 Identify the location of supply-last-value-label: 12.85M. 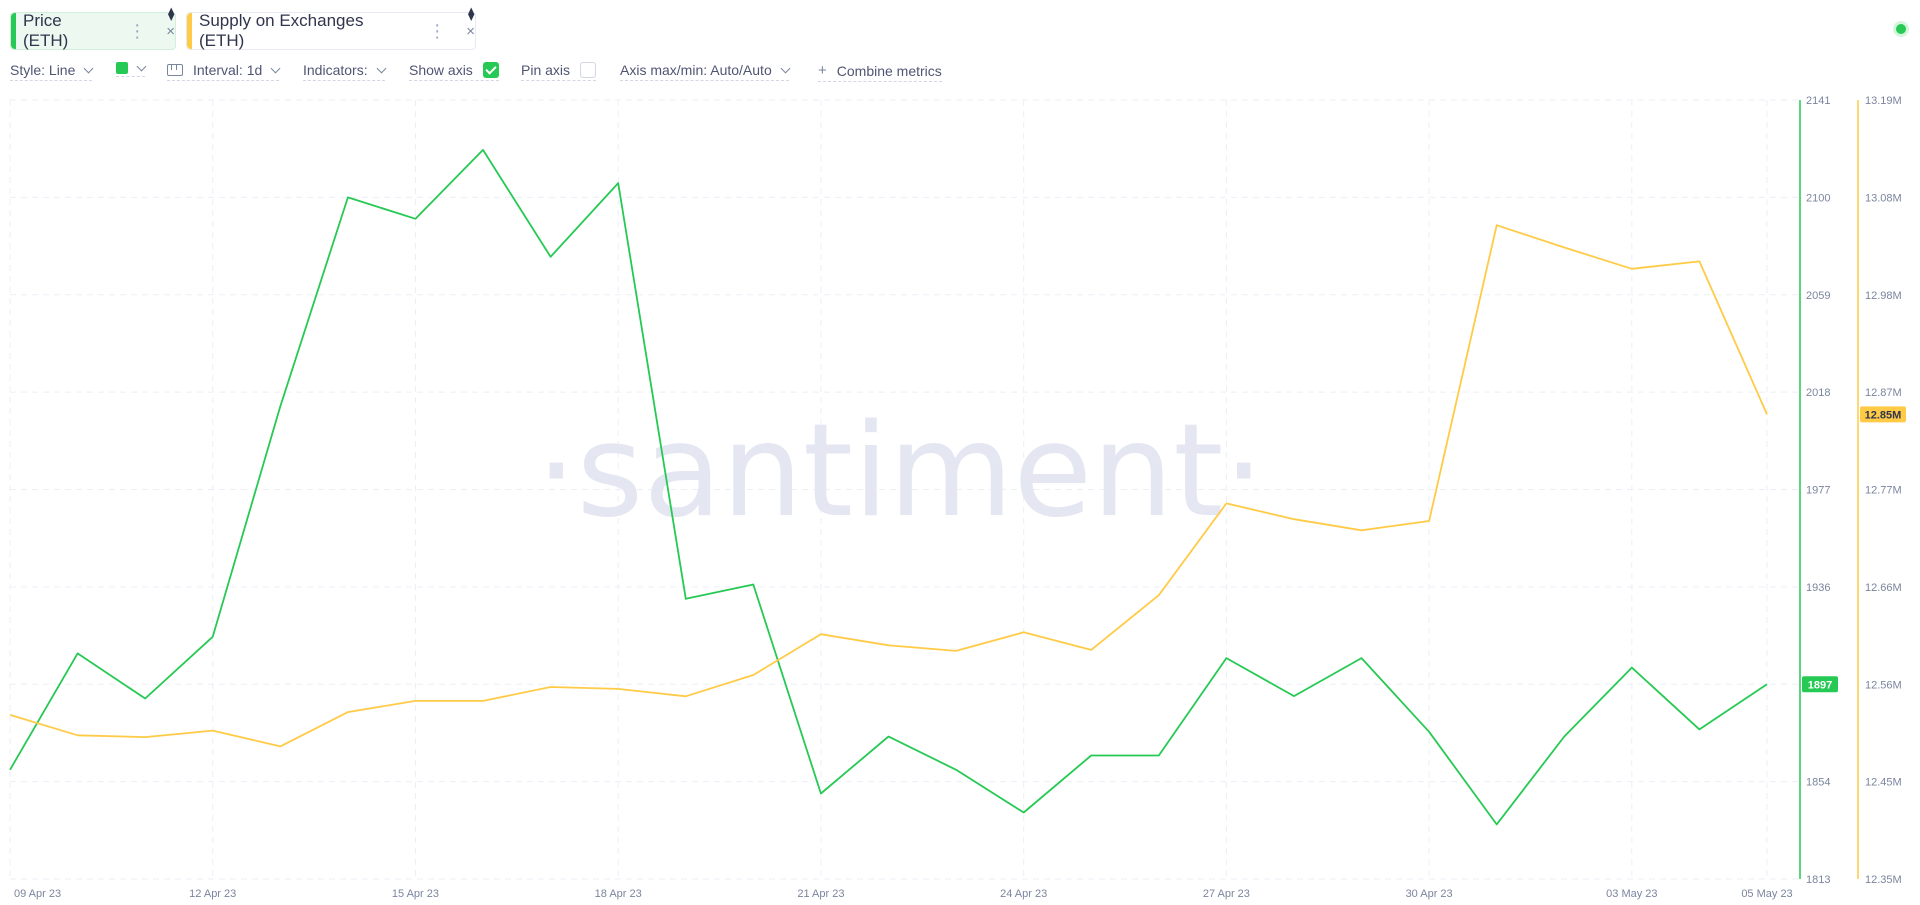
(1883, 415).